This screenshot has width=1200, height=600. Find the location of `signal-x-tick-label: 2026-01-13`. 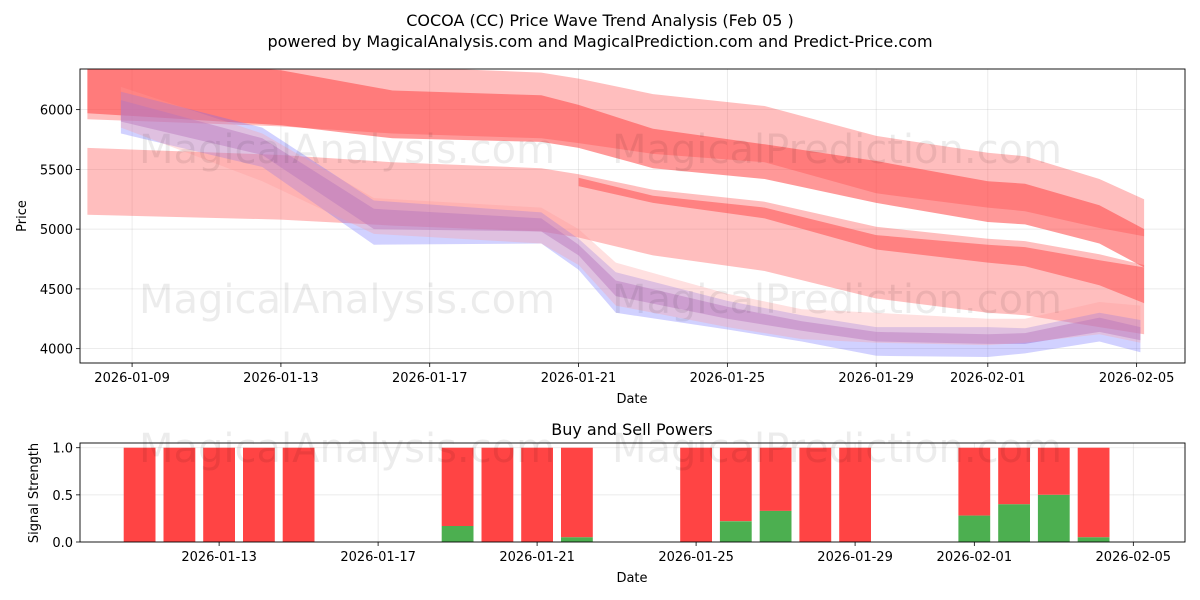

signal-x-tick-label: 2026-01-13 is located at coordinates (219, 557).